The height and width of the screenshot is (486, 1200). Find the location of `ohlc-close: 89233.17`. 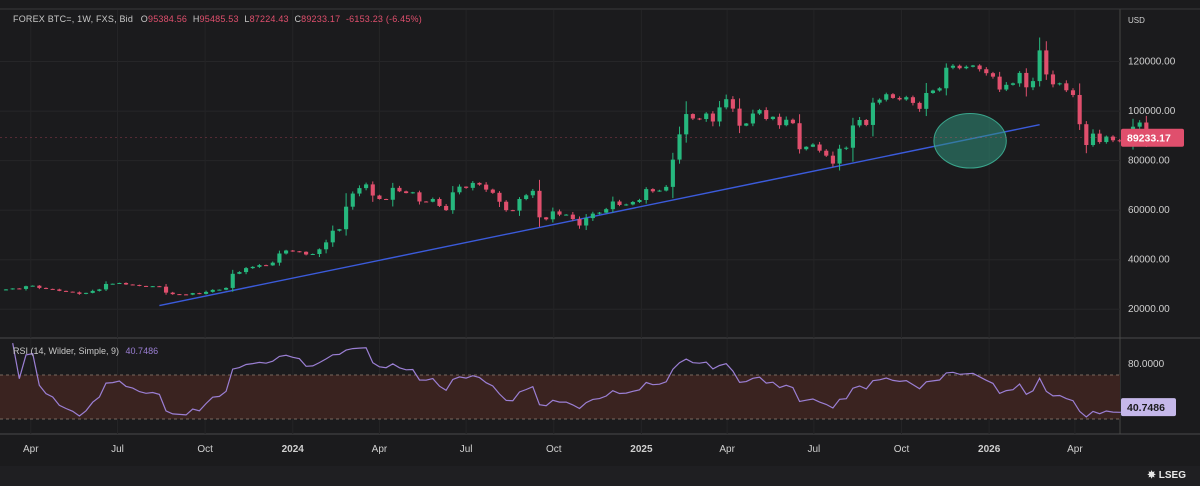

ohlc-close: 89233.17 is located at coordinates (321, 19).